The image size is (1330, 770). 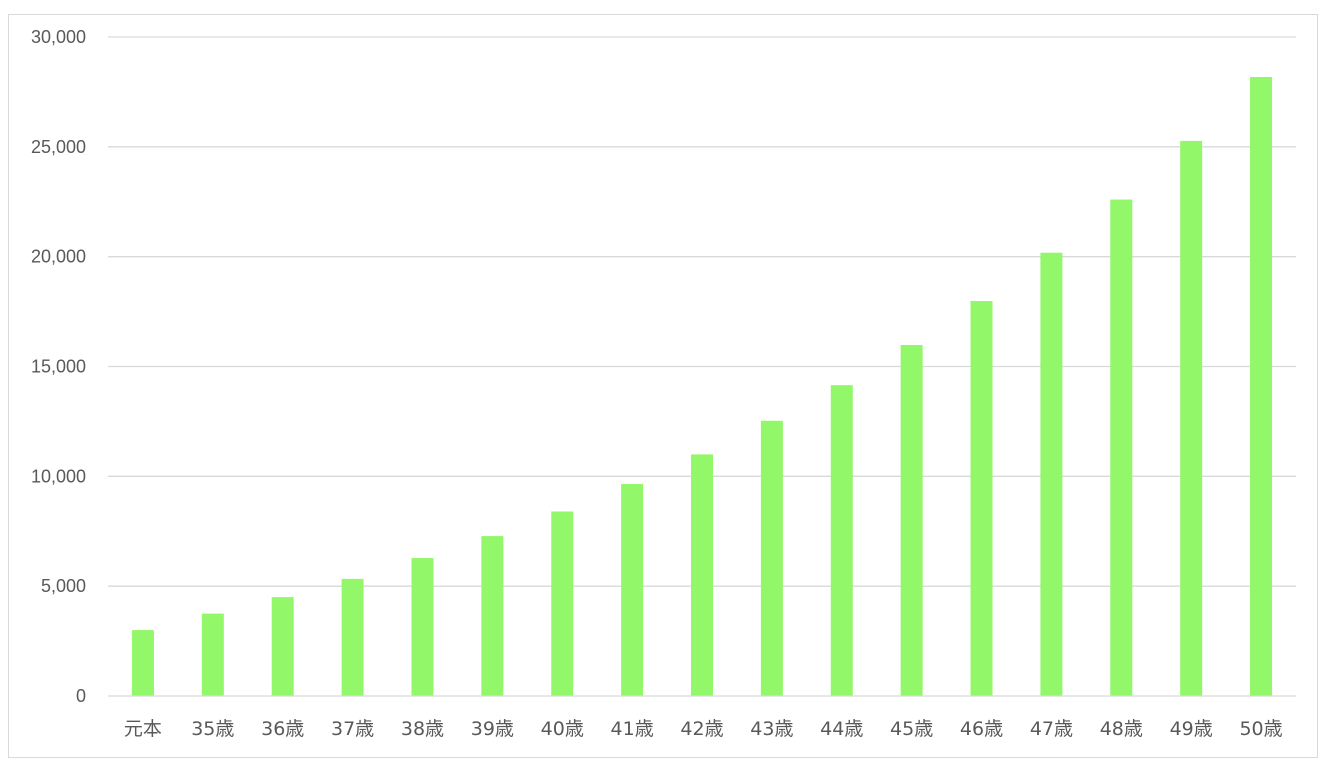 What do you see at coordinates (422, 729) in the screenshot?
I see `x-tick-label: 38歳` at bounding box center [422, 729].